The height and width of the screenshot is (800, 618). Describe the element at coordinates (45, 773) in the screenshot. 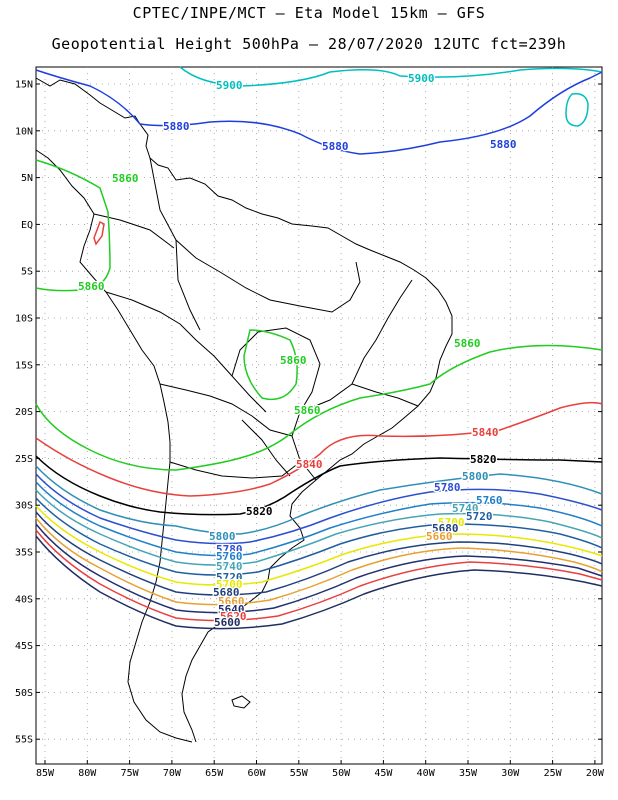

I see `lon-tick-label: 85W` at that location.